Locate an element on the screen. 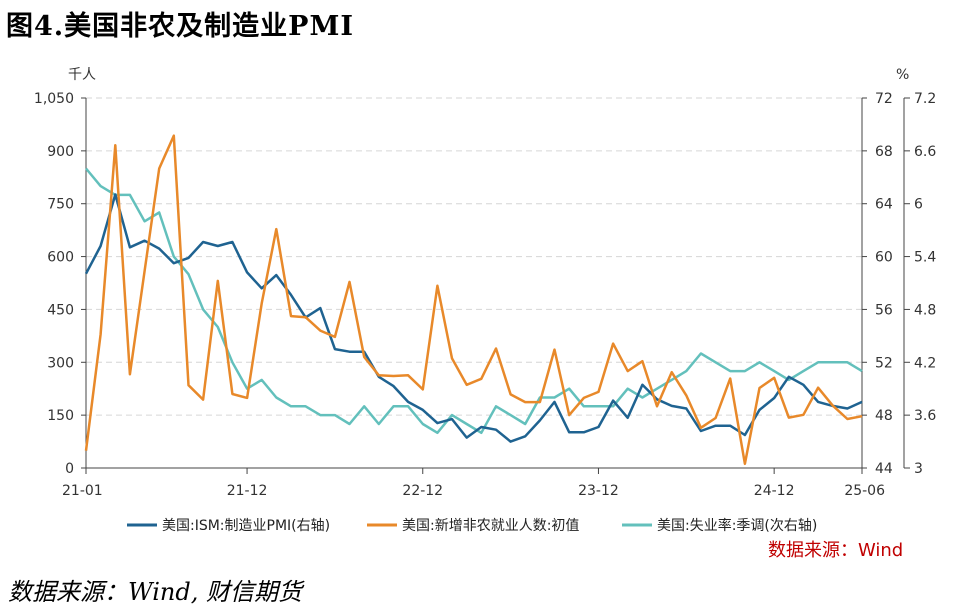 The width and height of the screenshot is (965, 610). right-tick-label: 44 is located at coordinates (884, 469).